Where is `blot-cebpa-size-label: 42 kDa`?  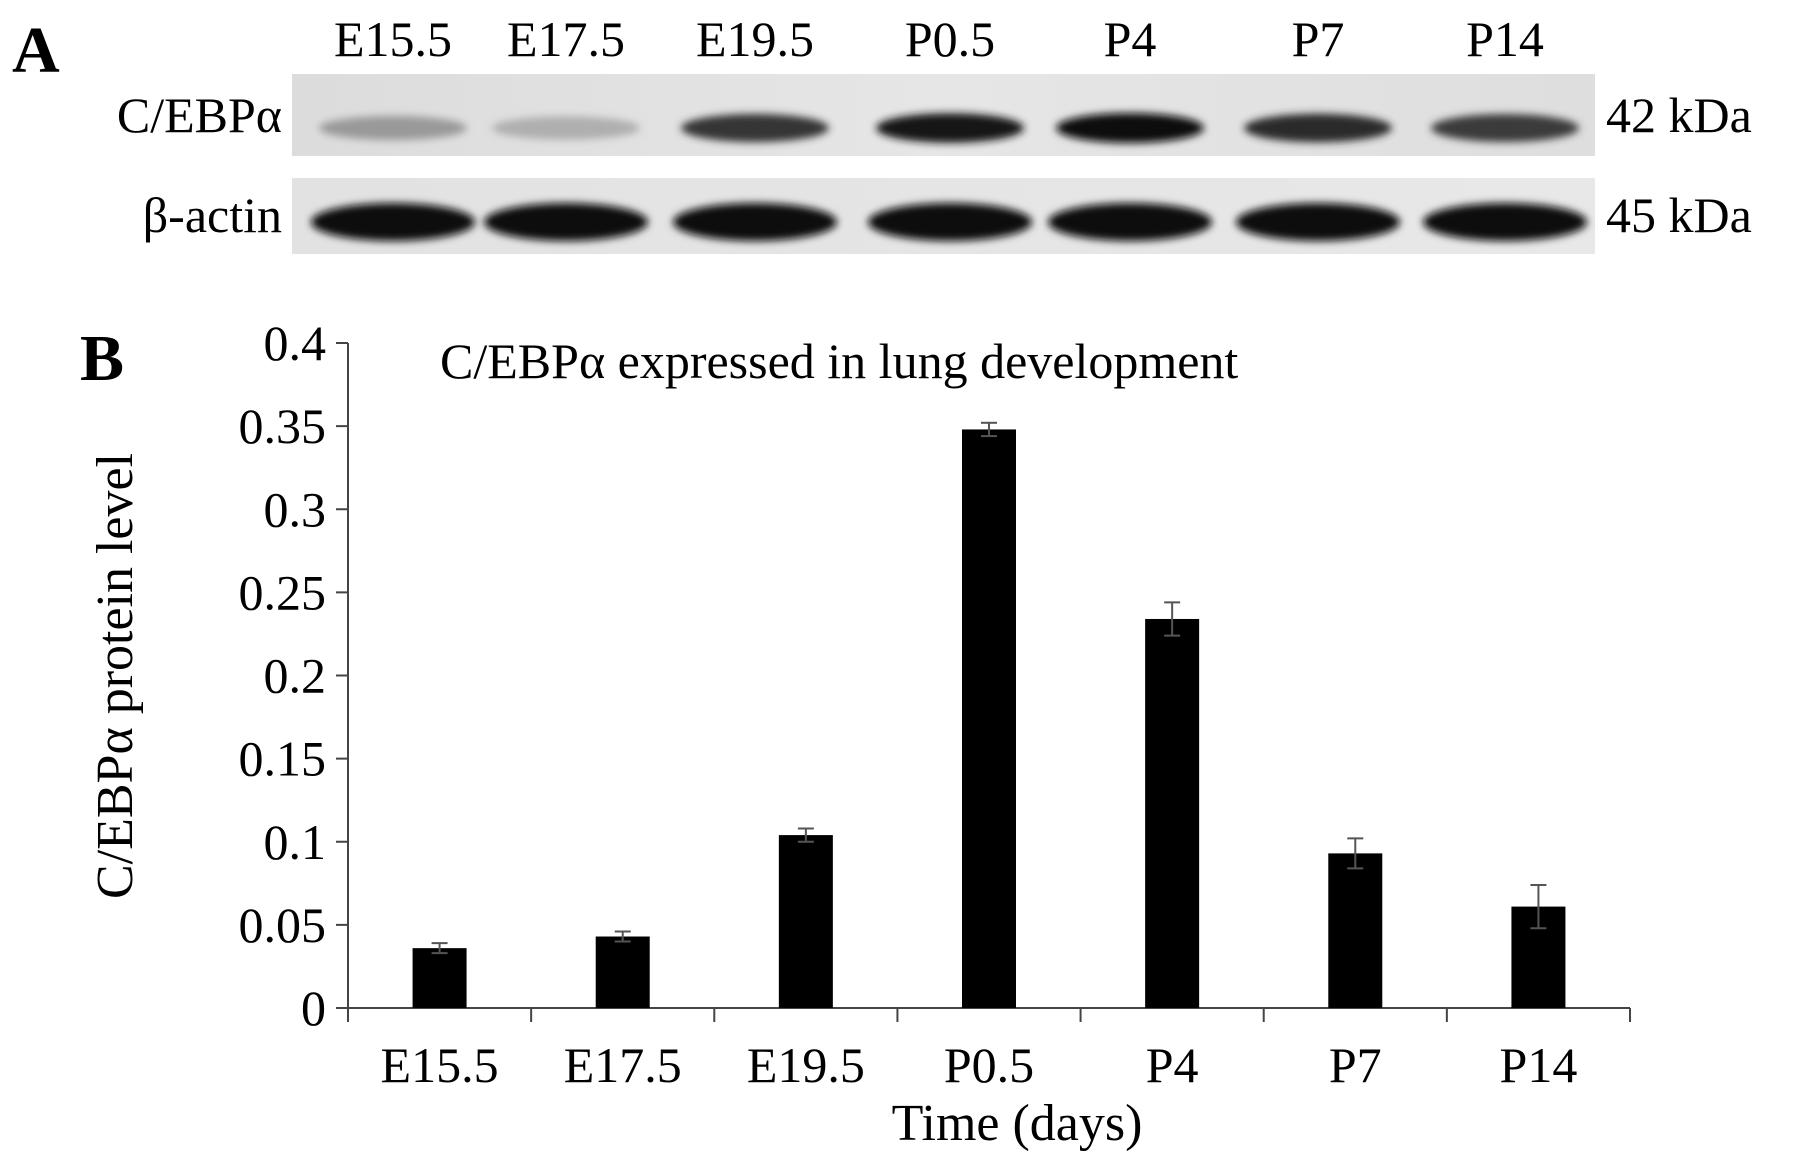
blot-cebpa-size-label: 42 kDa is located at coordinates (1679, 115).